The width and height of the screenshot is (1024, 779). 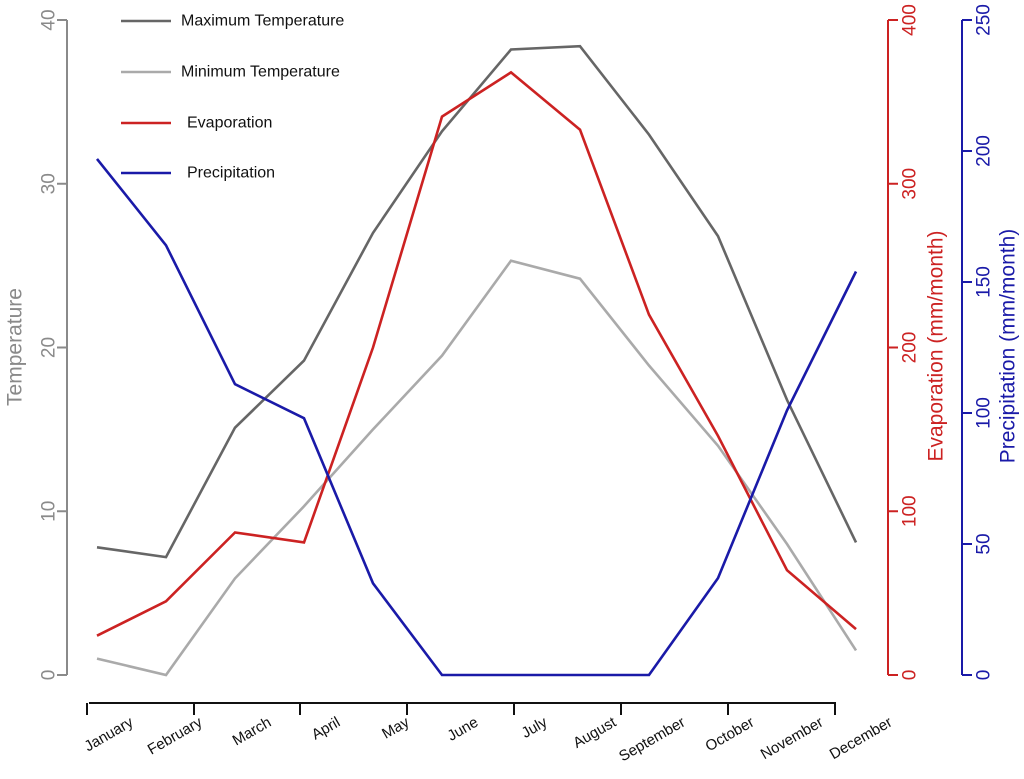 What do you see at coordinates (49, 511) in the screenshot?
I see `temperature-tick-label: 10` at bounding box center [49, 511].